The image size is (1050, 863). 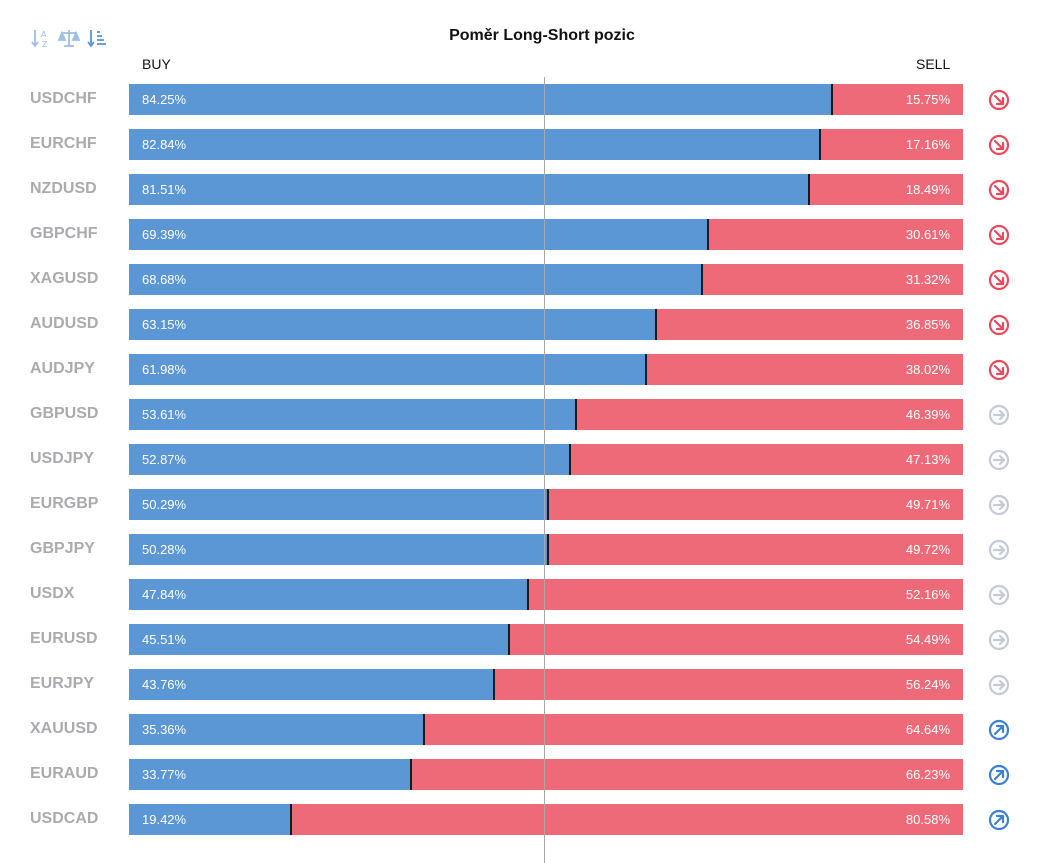 I want to click on ratio-bar: 63.15% 36.85%, so click(x=546, y=324).